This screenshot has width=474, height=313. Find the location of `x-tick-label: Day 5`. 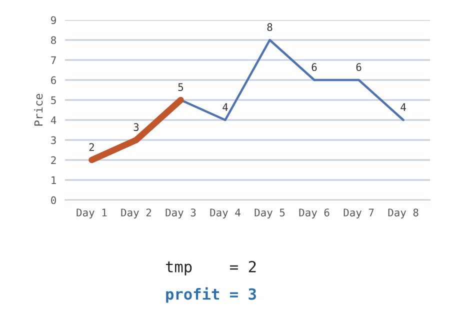

x-tick-label: Day 5 is located at coordinates (269, 213).